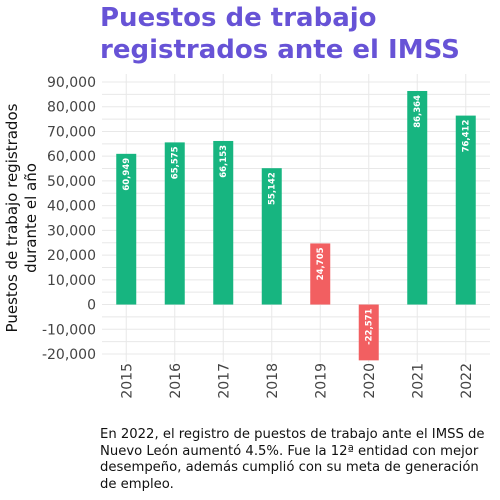 Image resolution: width=500 pixels, height=500 pixels. Describe the element at coordinates (71, 231) in the screenshot. I see `y-tick-label: 30,000` at that location.